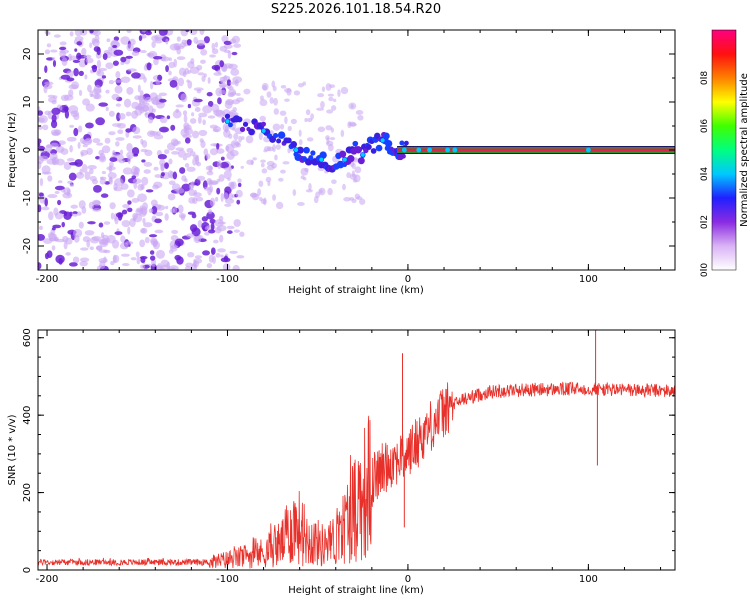  What do you see at coordinates (408, 579) in the screenshot?
I see `x-tick-label: 0` at bounding box center [408, 579].